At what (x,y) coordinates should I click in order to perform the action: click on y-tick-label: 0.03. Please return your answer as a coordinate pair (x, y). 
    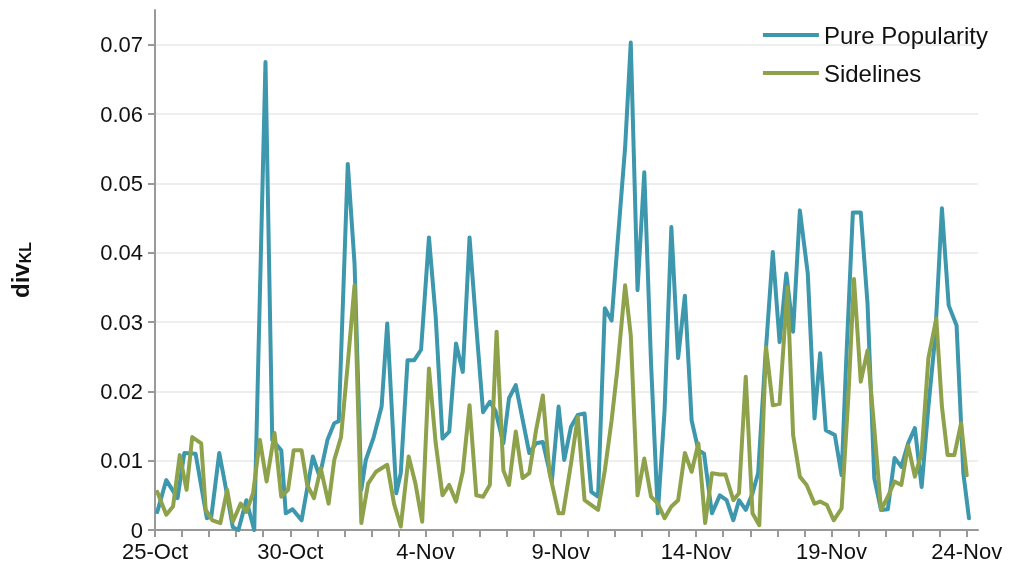
    Looking at the image, I should click on (121, 322).